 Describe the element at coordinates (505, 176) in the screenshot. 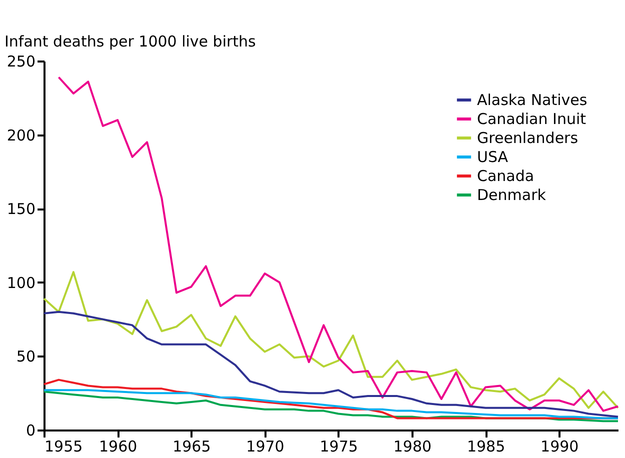

I see `legend-label: Canada` at that location.